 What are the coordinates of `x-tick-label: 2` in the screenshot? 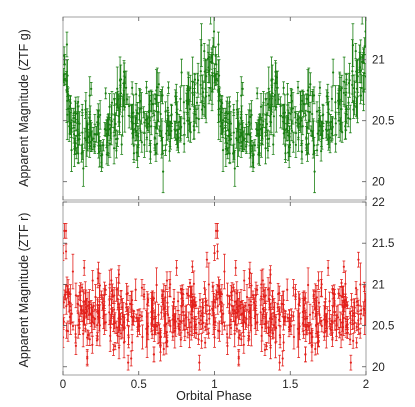 It's located at (366, 385).